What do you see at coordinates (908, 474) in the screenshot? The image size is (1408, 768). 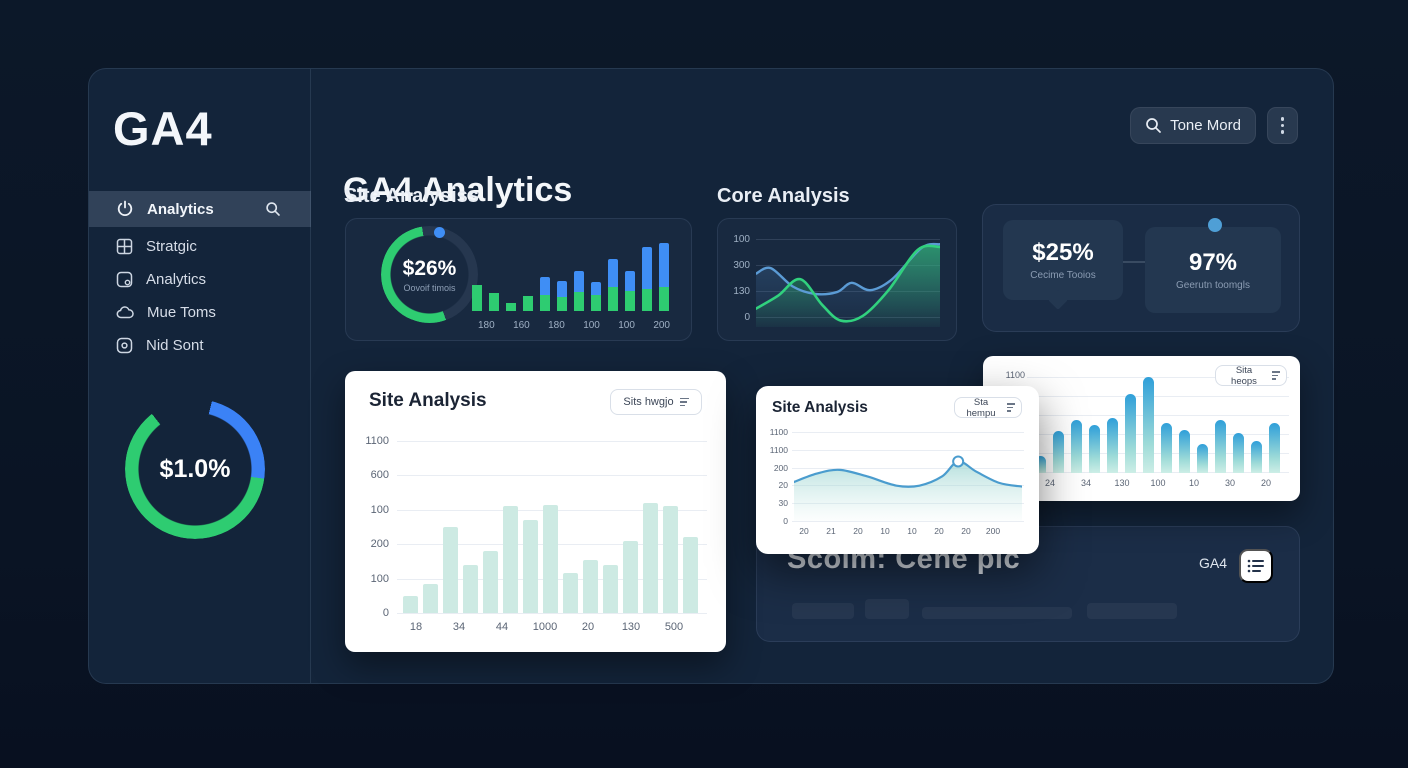 I see `area-chart` at bounding box center [908, 474].